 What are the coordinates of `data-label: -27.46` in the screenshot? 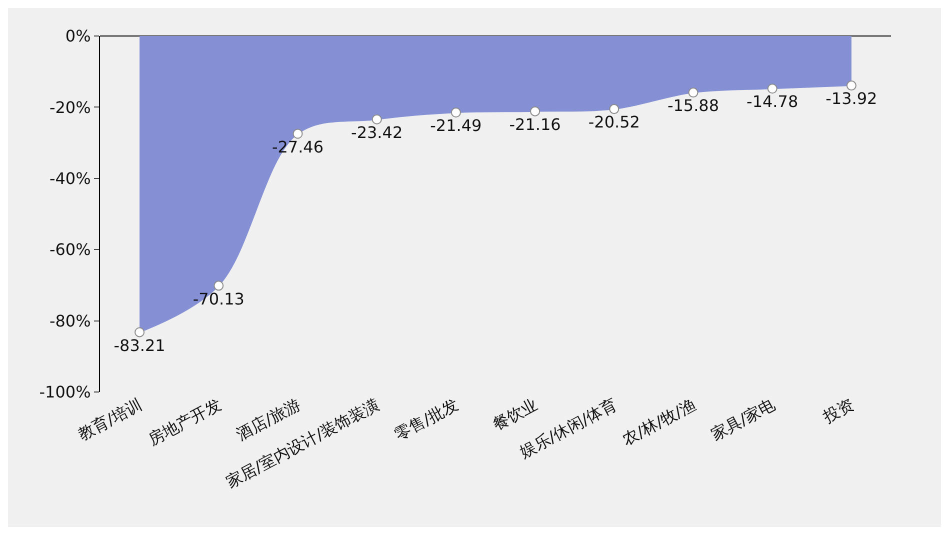 It's located at (298, 146).